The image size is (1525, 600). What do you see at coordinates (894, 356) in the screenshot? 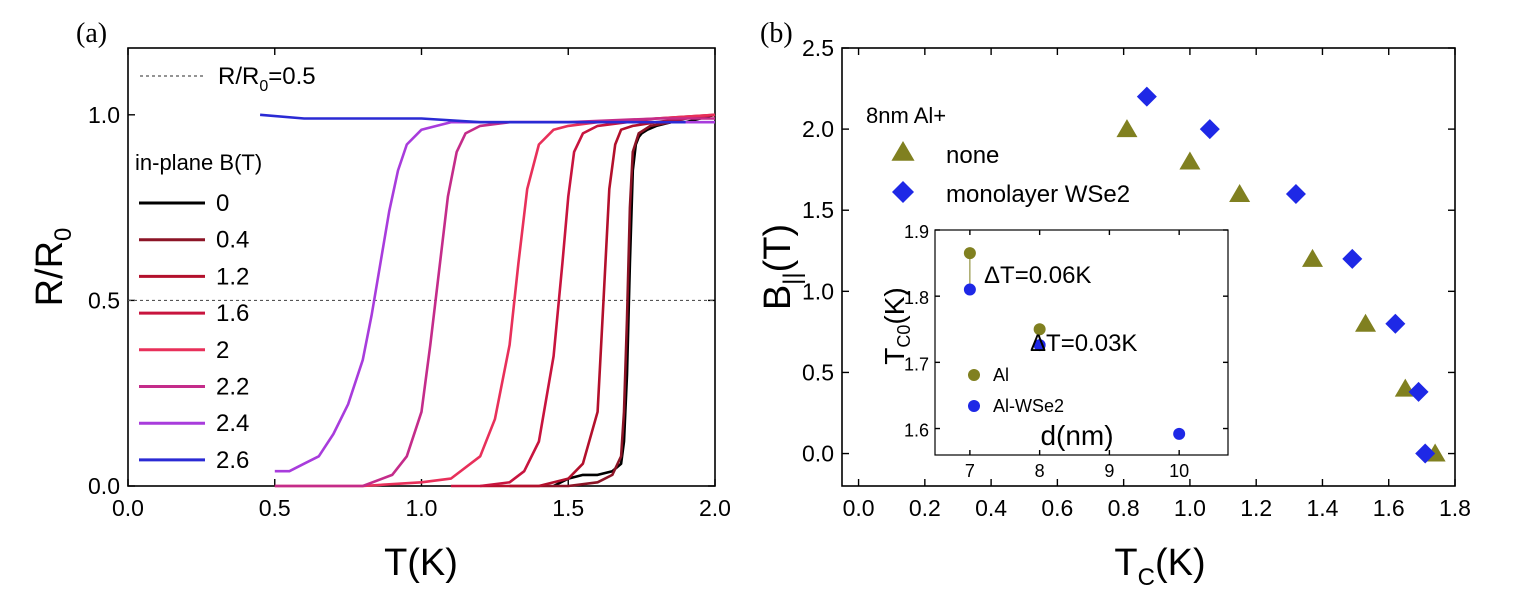
I see `inset-y-label-main: T` at bounding box center [894, 356].